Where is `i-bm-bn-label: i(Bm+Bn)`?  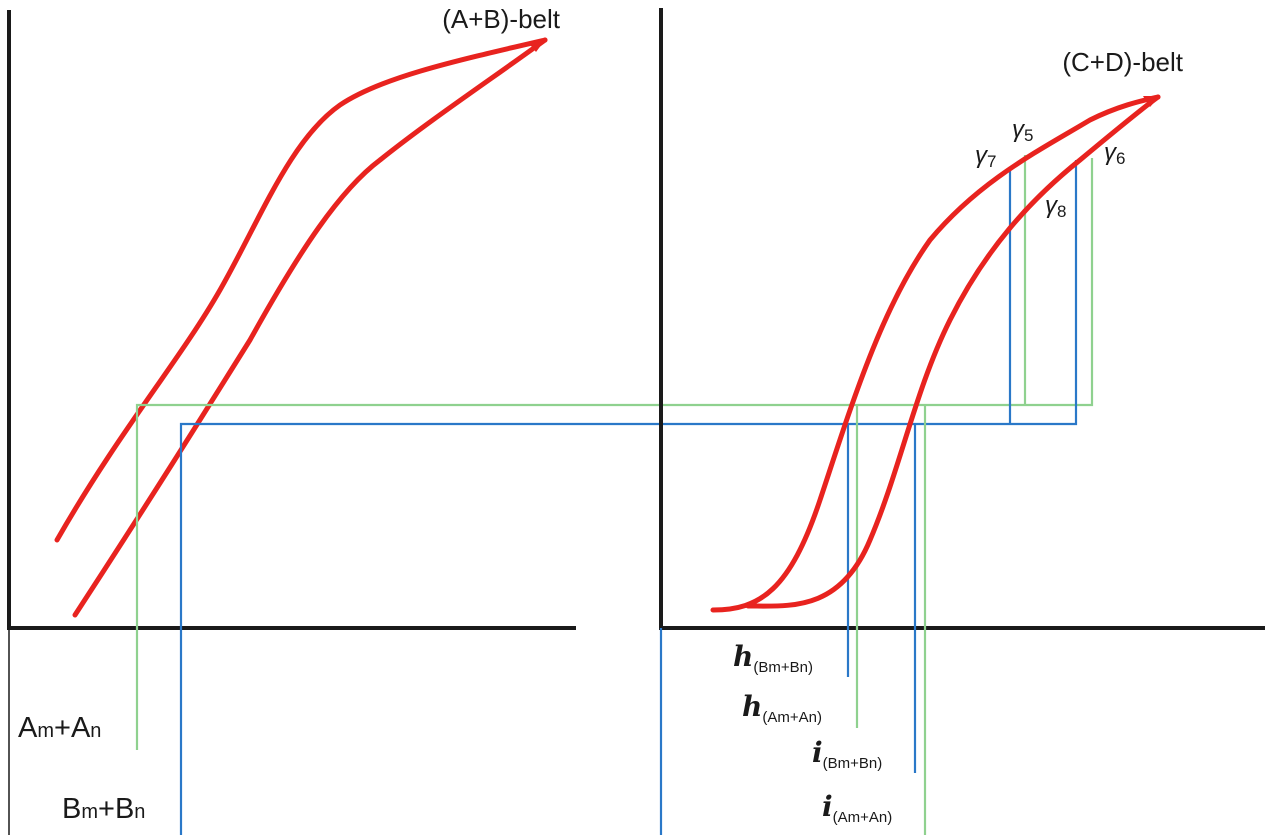
i-bm-bn-label: i(Bm+Bn) is located at coordinates (847, 754).